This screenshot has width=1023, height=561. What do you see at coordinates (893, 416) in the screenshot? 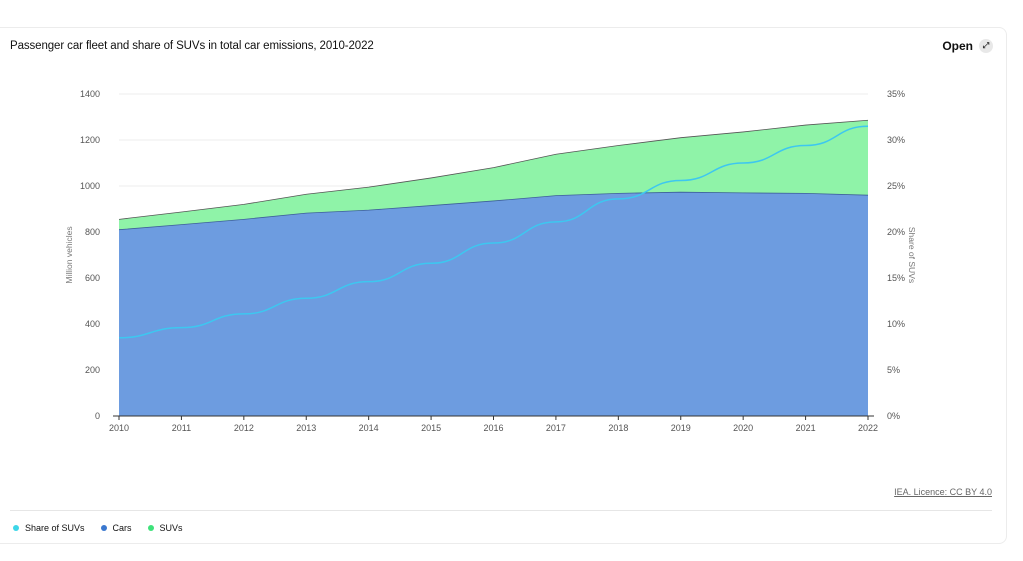
I see `y2-tick-label: 0%` at bounding box center [893, 416].